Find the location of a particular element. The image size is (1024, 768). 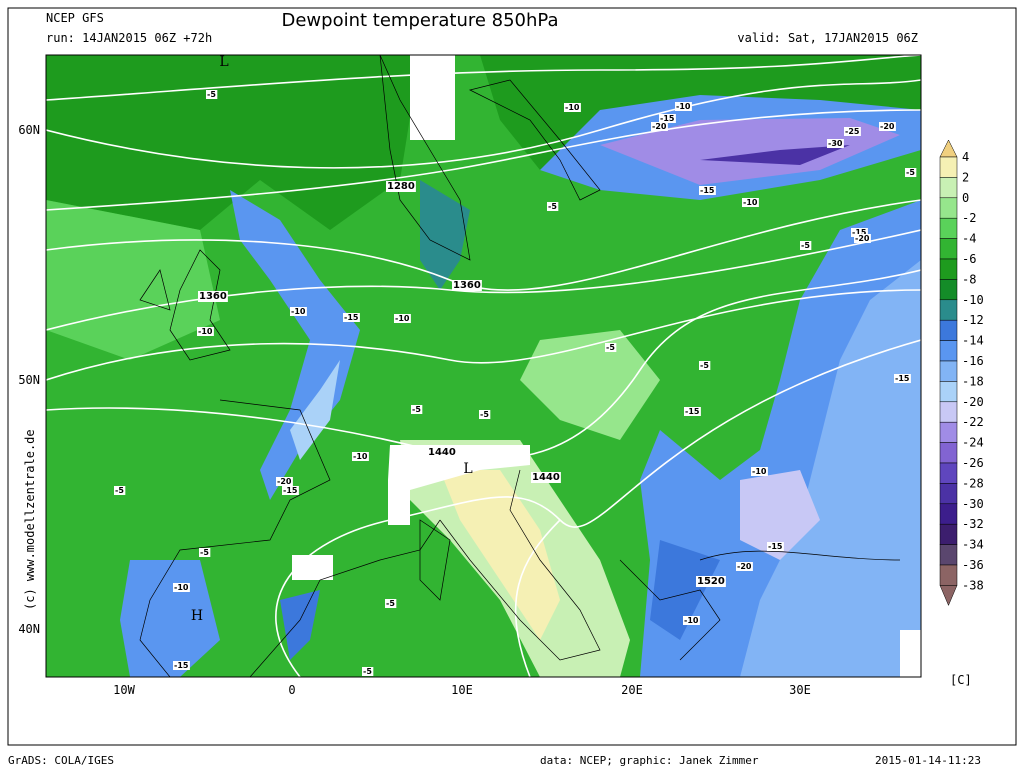

lon-label: 30E is located at coordinates (800, 690).